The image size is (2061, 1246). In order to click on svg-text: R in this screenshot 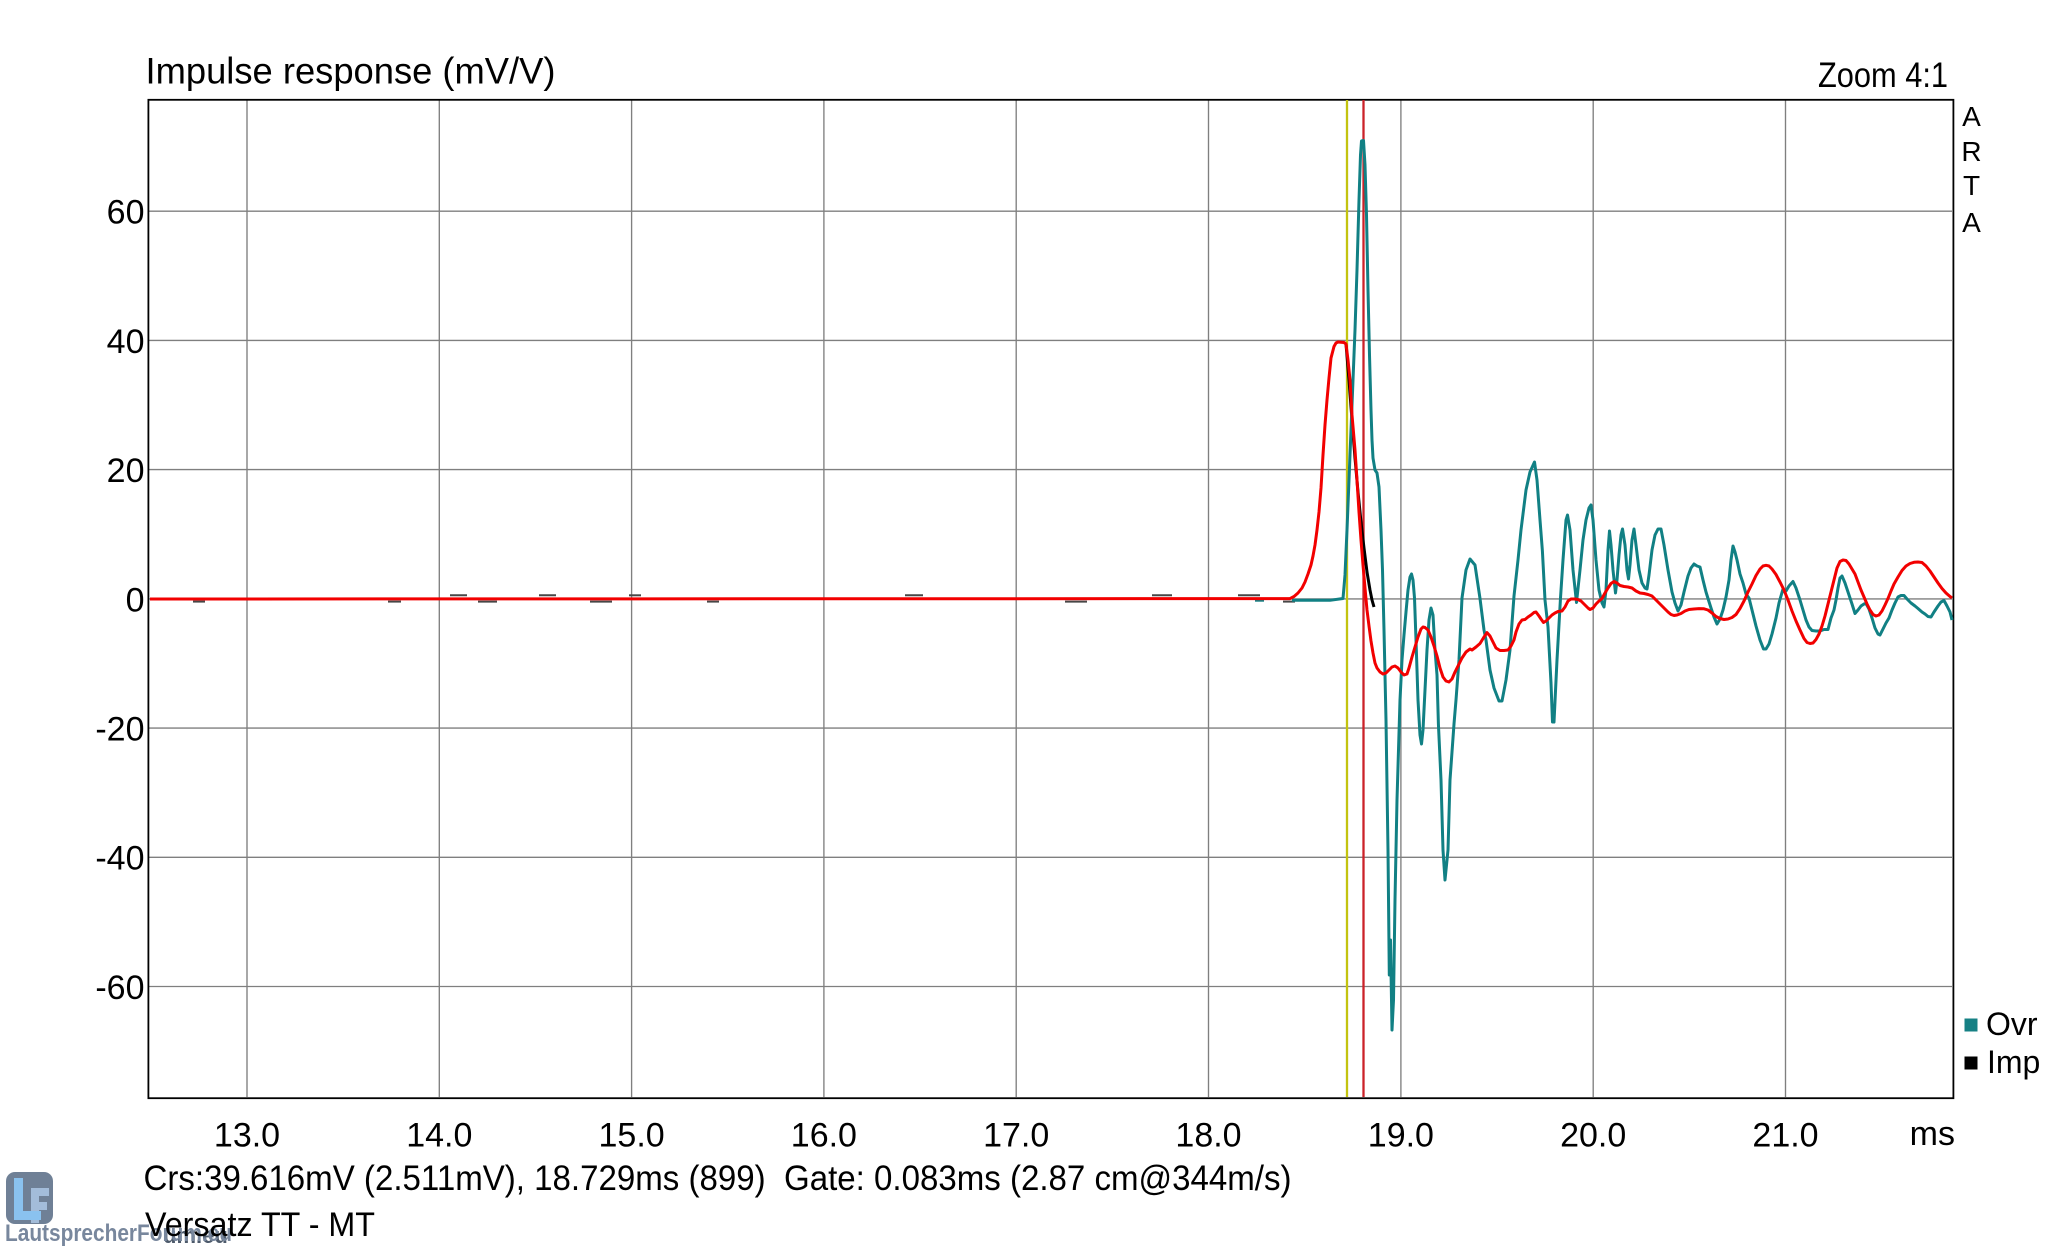, I will do `click(1971, 151)`.